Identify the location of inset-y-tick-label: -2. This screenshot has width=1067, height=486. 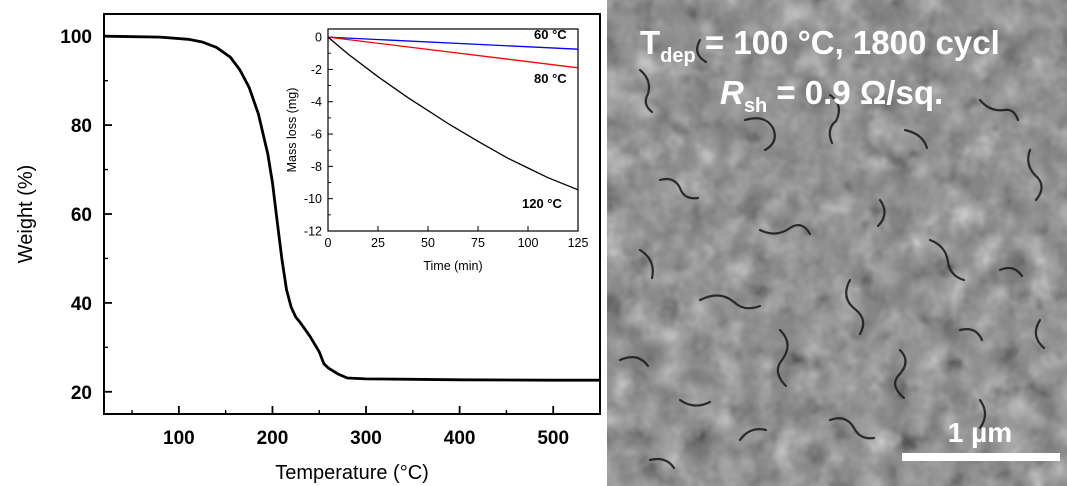
(316, 70).